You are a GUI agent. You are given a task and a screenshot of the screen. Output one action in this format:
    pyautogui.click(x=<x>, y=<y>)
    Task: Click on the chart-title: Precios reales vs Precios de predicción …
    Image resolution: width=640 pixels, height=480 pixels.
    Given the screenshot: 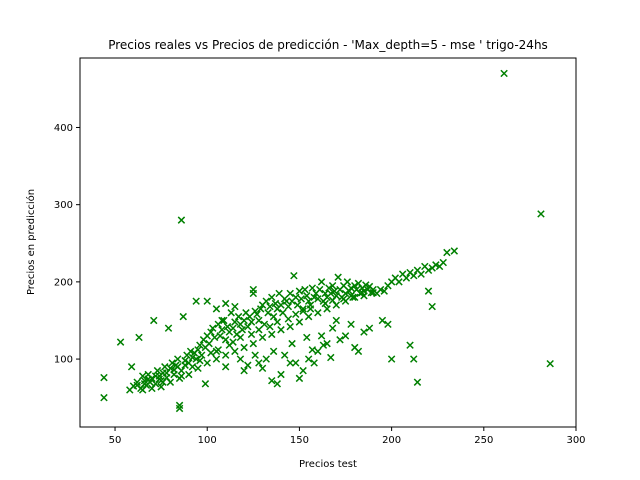 What is the action you would take?
    pyautogui.click(x=328, y=45)
    